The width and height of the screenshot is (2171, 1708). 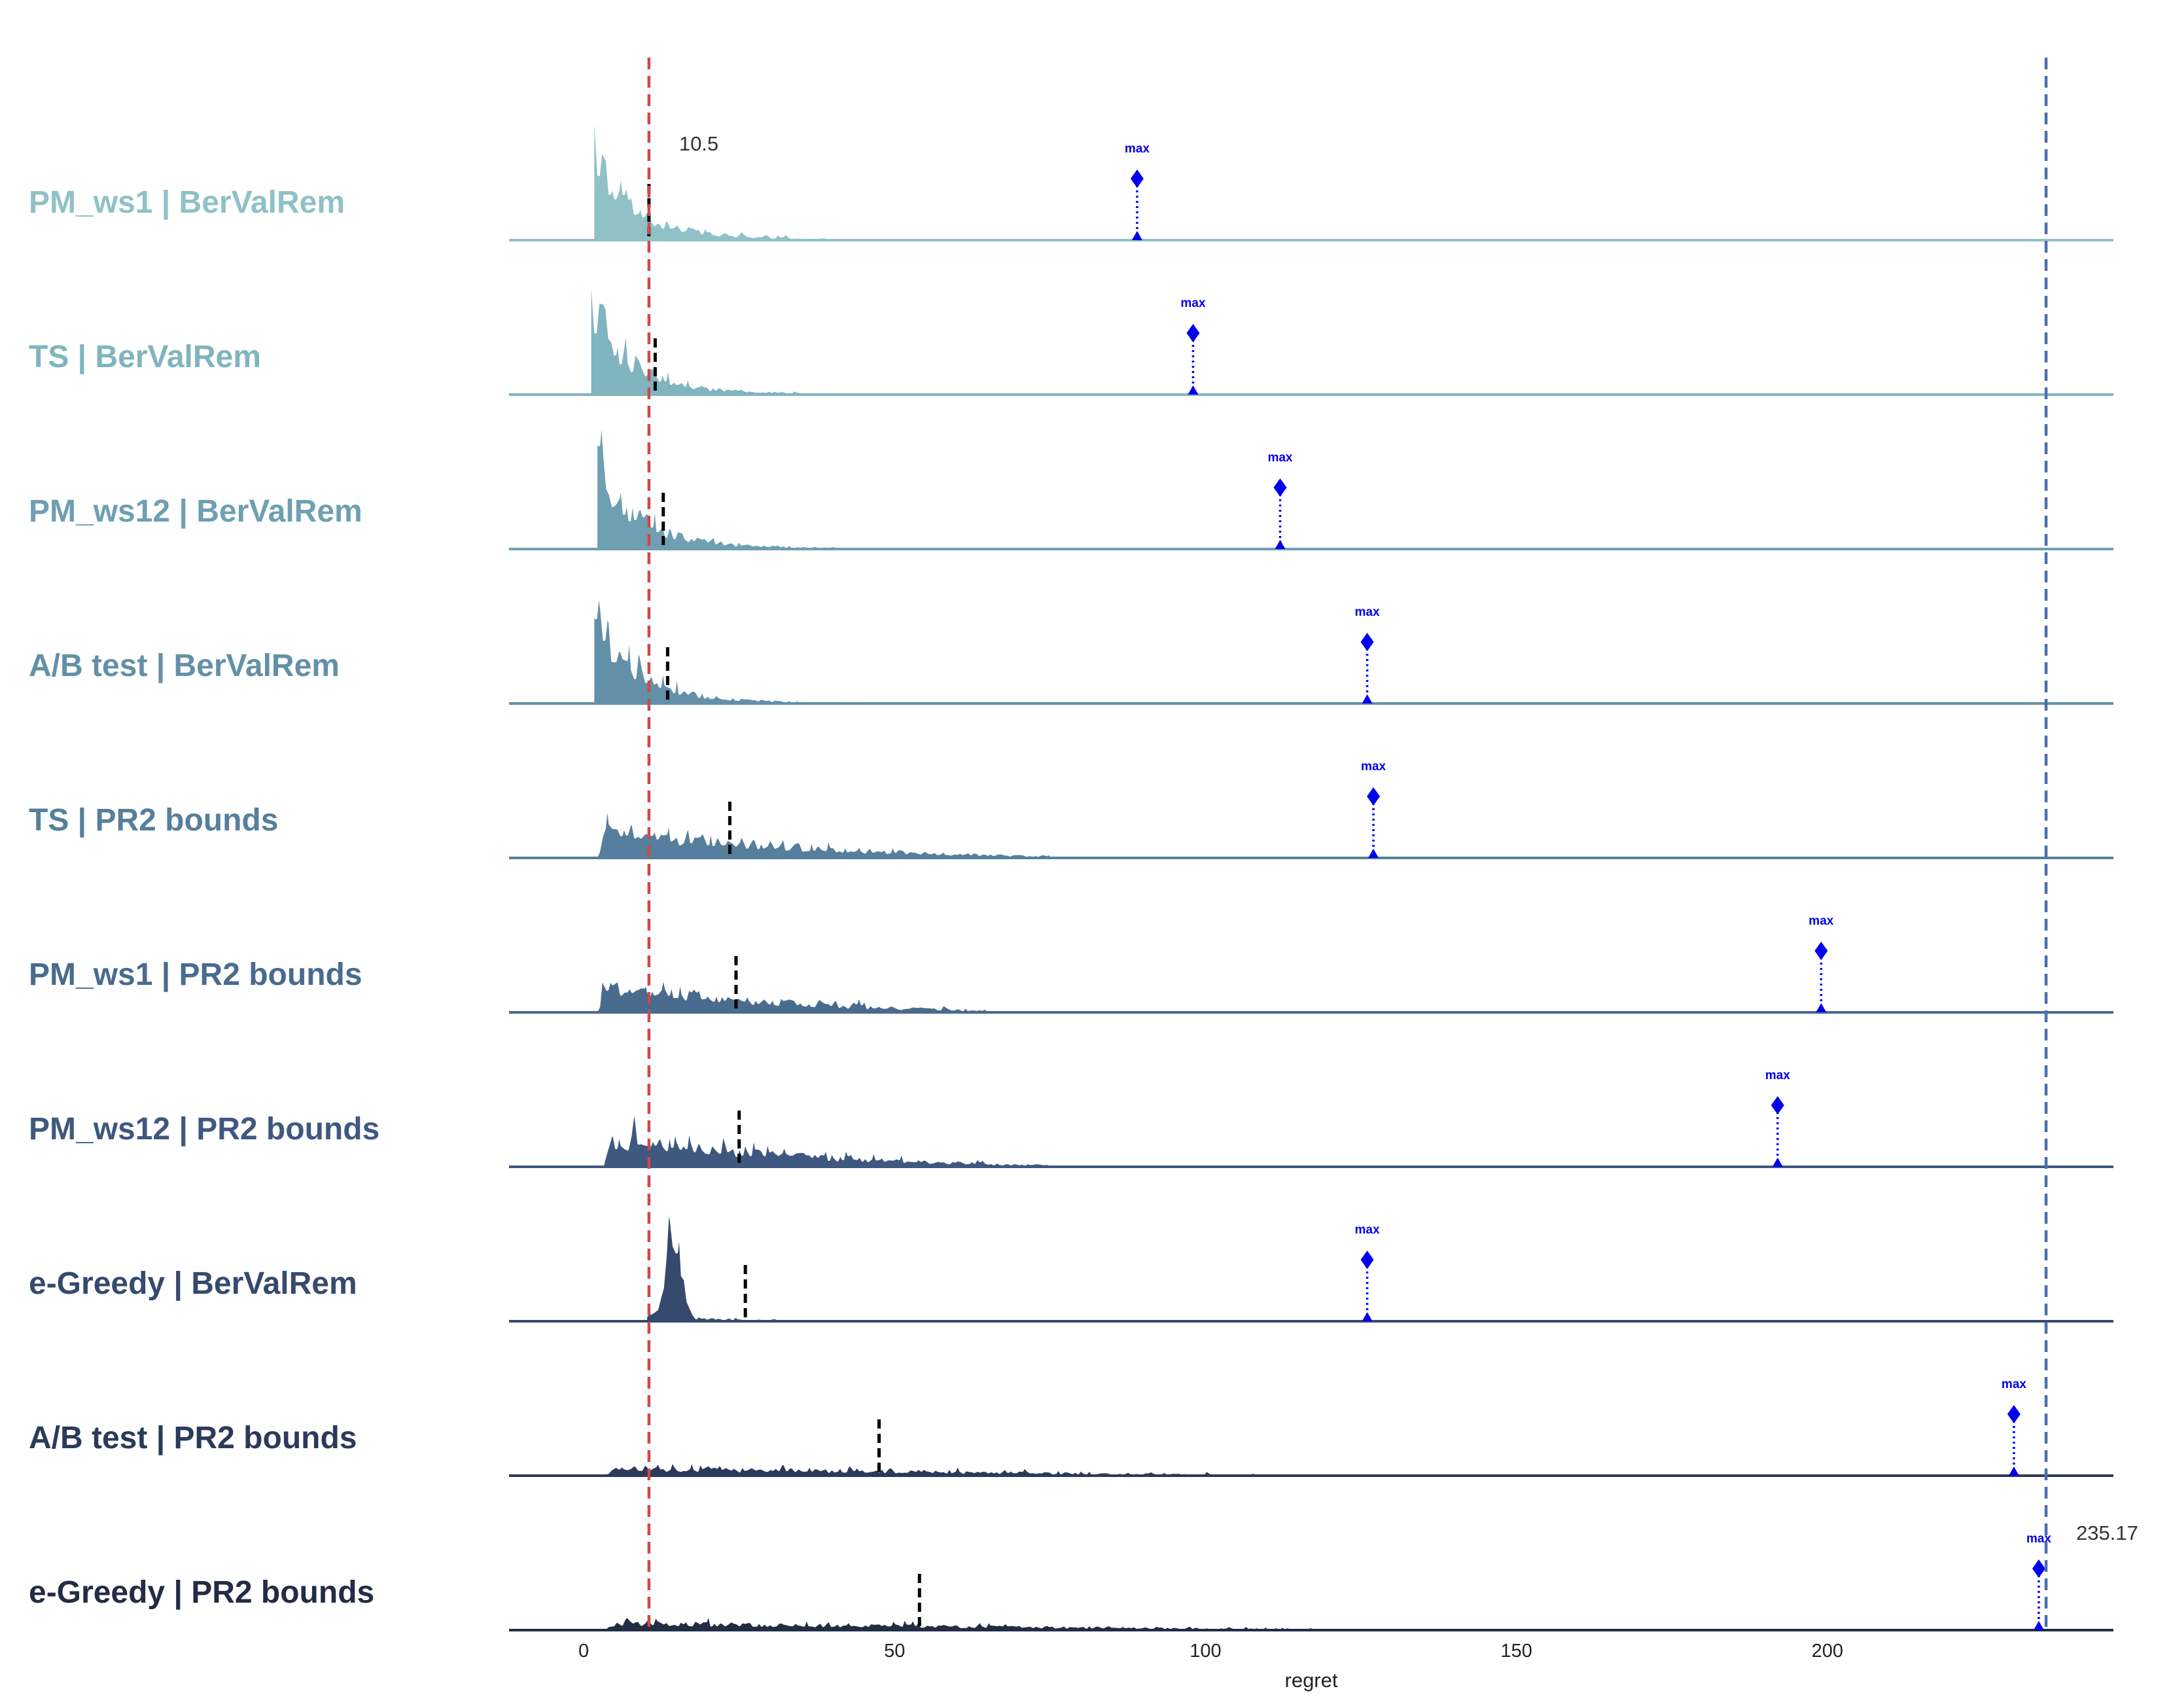 I want to click on x-tick-label: 0, so click(x=583, y=1651).